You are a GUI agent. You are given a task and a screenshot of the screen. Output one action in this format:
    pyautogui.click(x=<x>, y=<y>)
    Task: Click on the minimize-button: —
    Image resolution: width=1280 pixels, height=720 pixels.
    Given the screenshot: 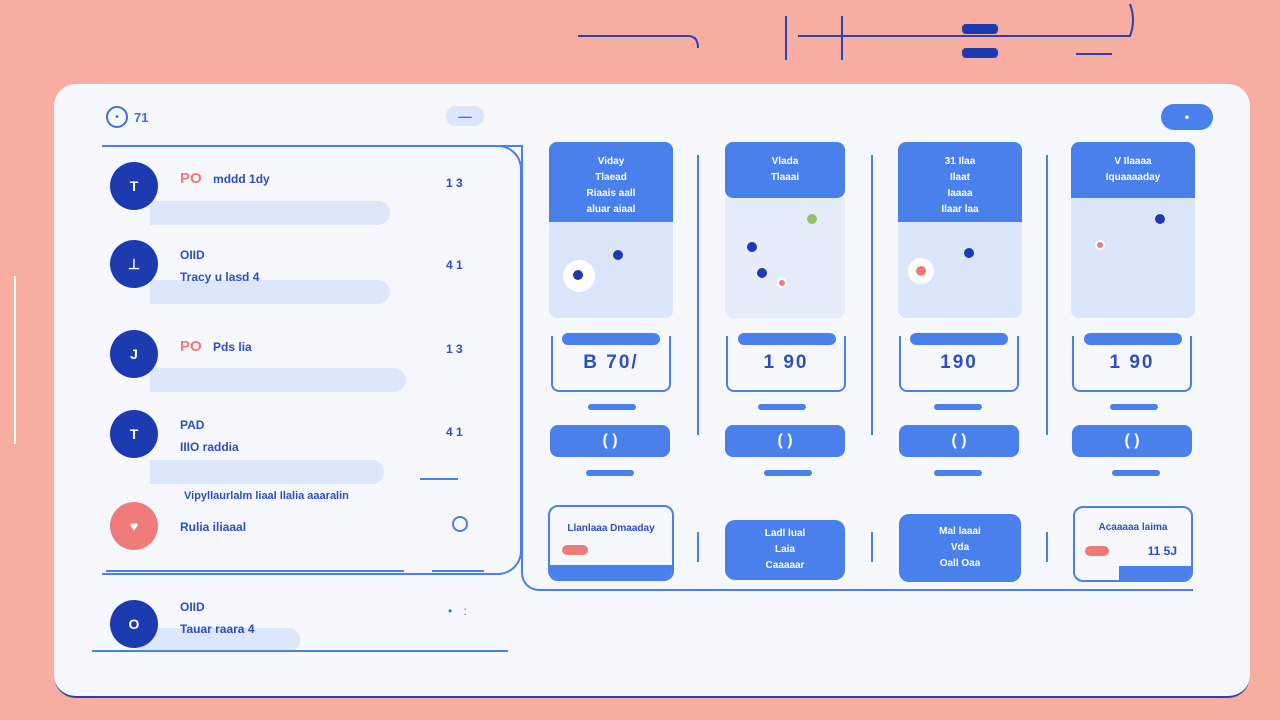 What is the action you would take?
    pyautogui.click(x=465, y=116)
    